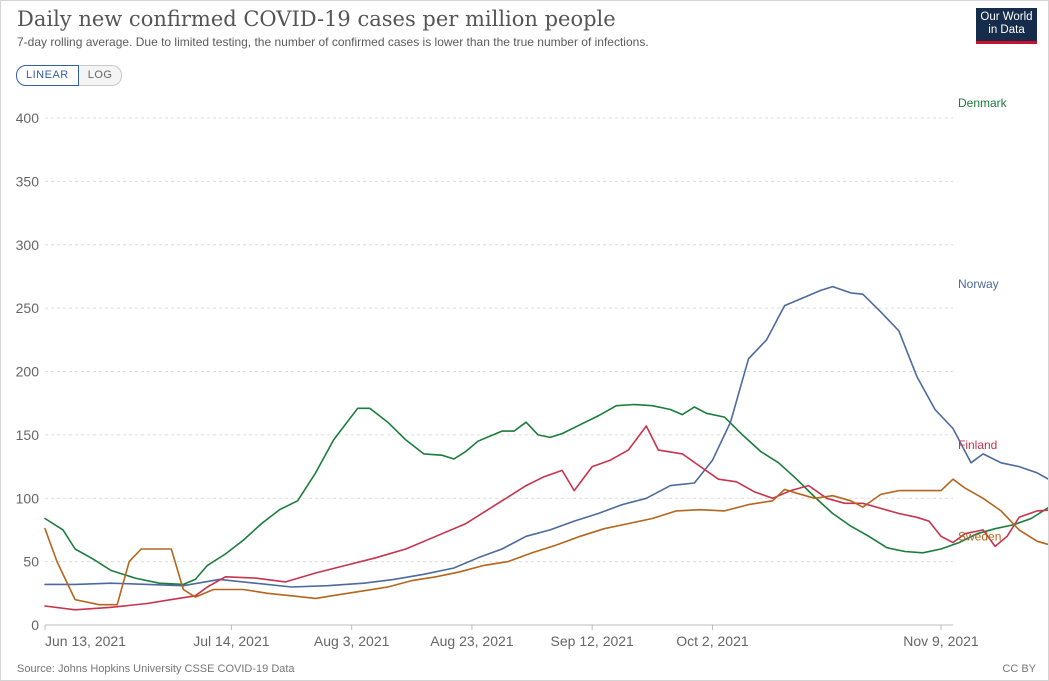 This screenshot has width=1049, height=681. What do you see at coordinates (28, 118) in the screenshot?
I see `y-tick-label: 400` at bounding box center [28, 118].